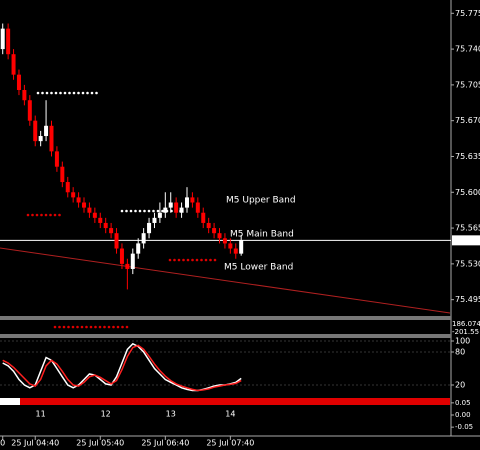  I want to click on trend-line, so click(225, 280).